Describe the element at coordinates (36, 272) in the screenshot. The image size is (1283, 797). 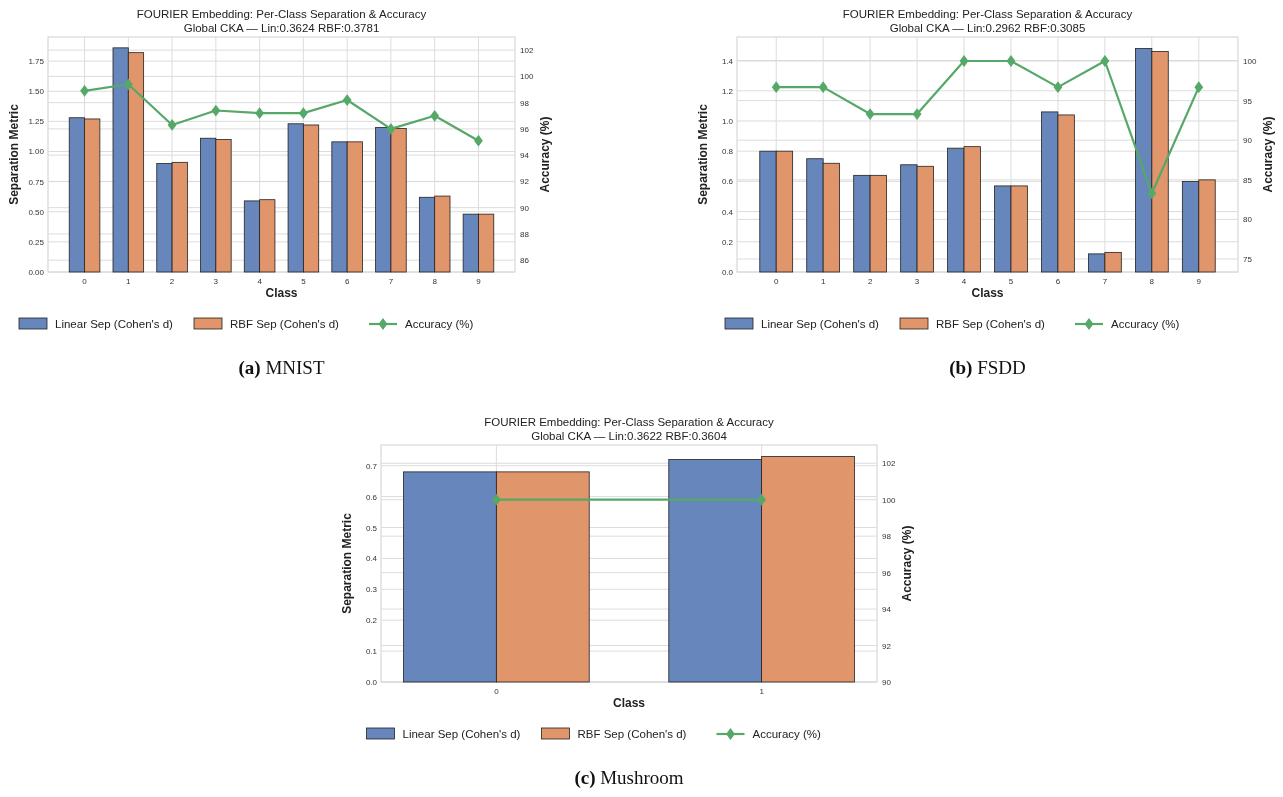
I see `y-tick-label: 0.00` at that location.